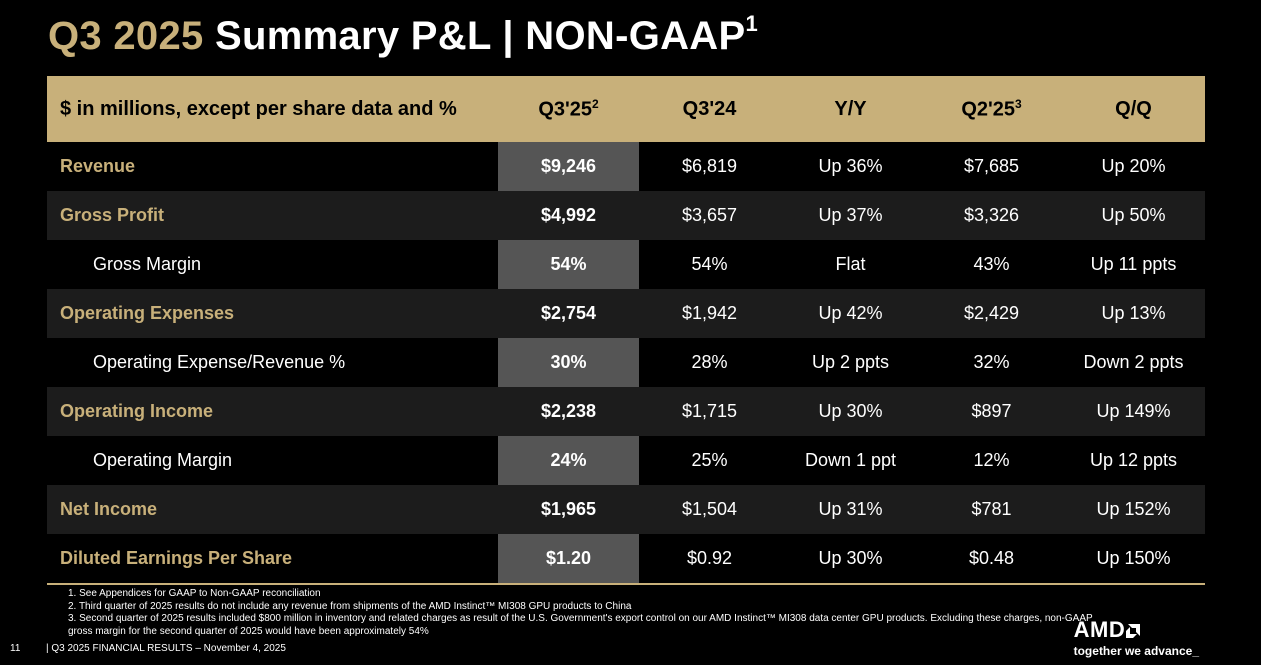  I want to click on table-row: Gross Margin 54% 54% Flat 43% Up 11 ppts, so click(626, 264).